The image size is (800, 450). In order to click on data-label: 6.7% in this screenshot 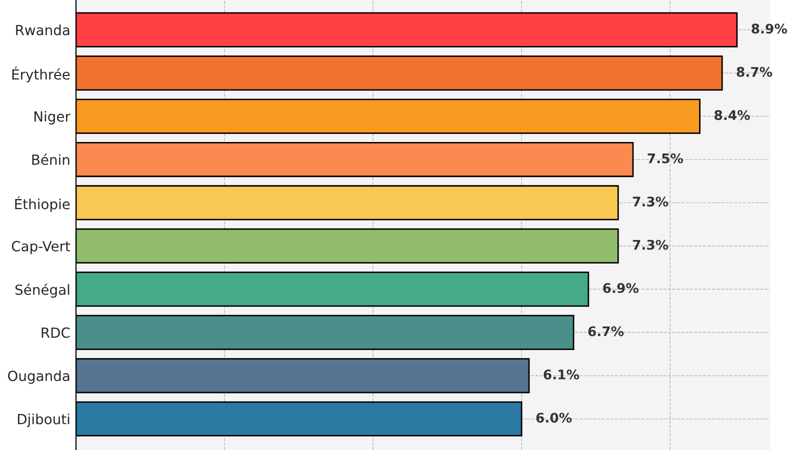, I will do `click(606, 331)`.